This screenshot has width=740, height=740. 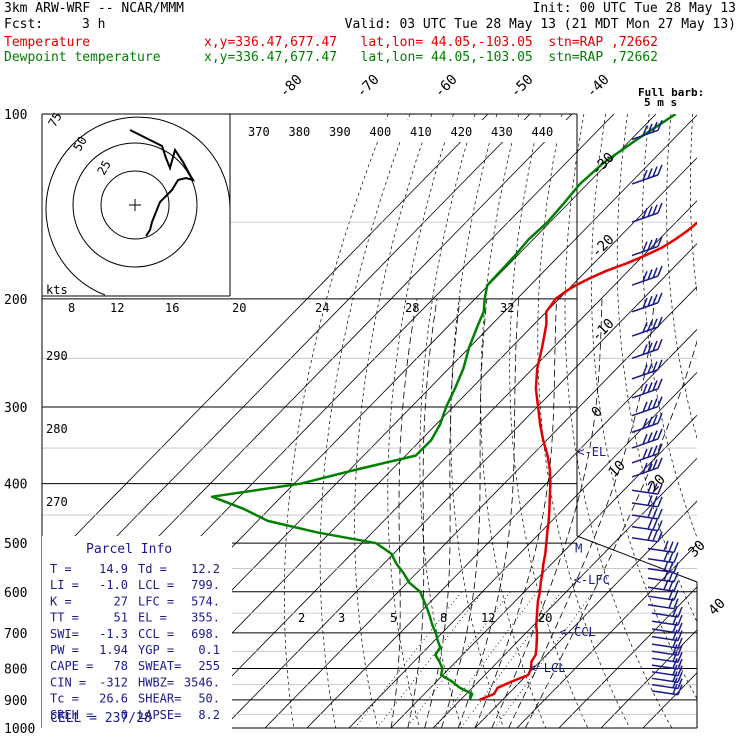 I want to click on pressure-label: 600, so click(x=15, y=593).